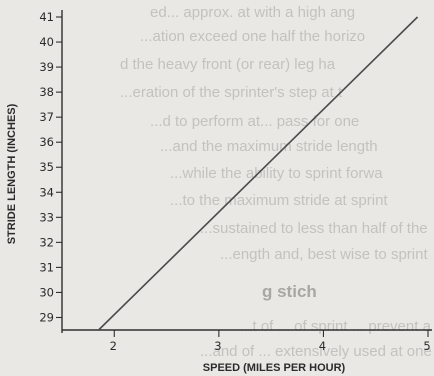 The width and height of the screenshot is (434, 376). What do you see at coordinates (46, 92) in the screenshot?
I see `y-tick-label: 38` at bounding box center [46, 92].